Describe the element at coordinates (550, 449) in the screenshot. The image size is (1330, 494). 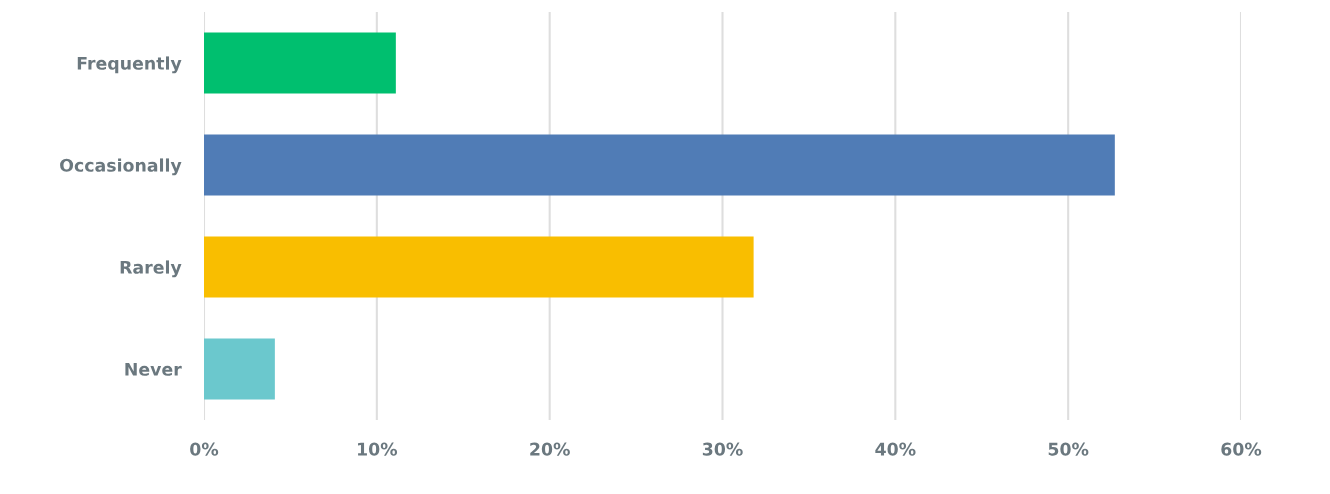
I see `x-tick-label: 20%` at that location.